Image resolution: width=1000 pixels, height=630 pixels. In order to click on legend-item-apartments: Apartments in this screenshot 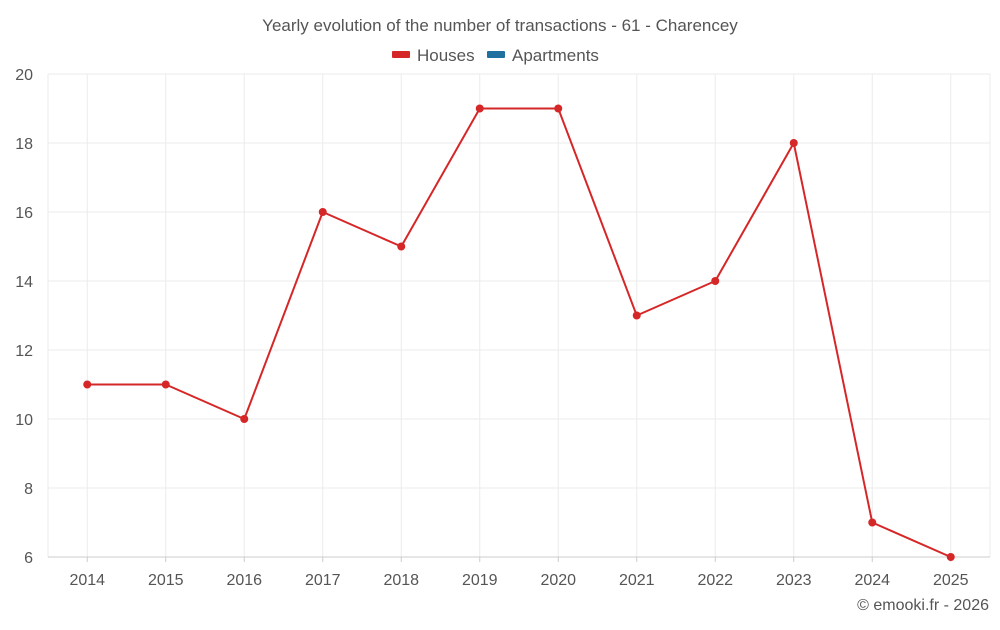, I will do `click(543, 55)`.